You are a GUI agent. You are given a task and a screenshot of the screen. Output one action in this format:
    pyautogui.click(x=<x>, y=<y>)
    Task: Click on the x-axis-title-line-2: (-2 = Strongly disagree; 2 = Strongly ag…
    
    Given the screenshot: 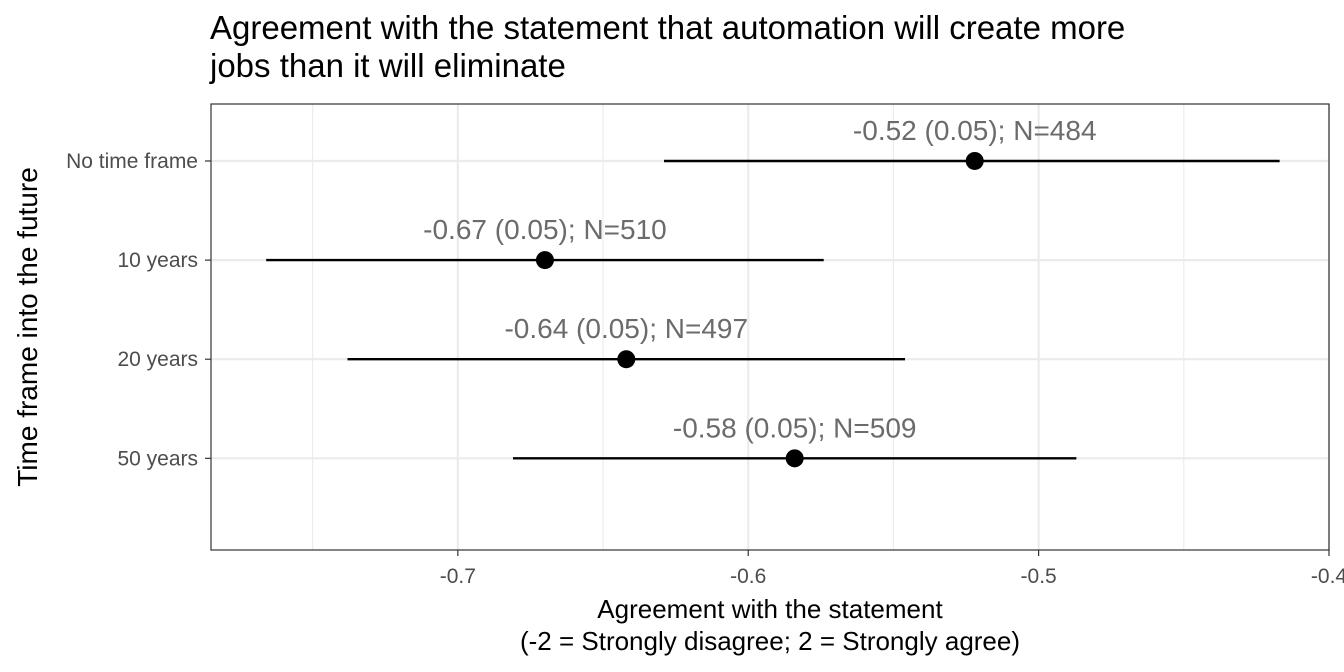 What is the action you would take?
    pyautogui.click(x=770, y=641)
    